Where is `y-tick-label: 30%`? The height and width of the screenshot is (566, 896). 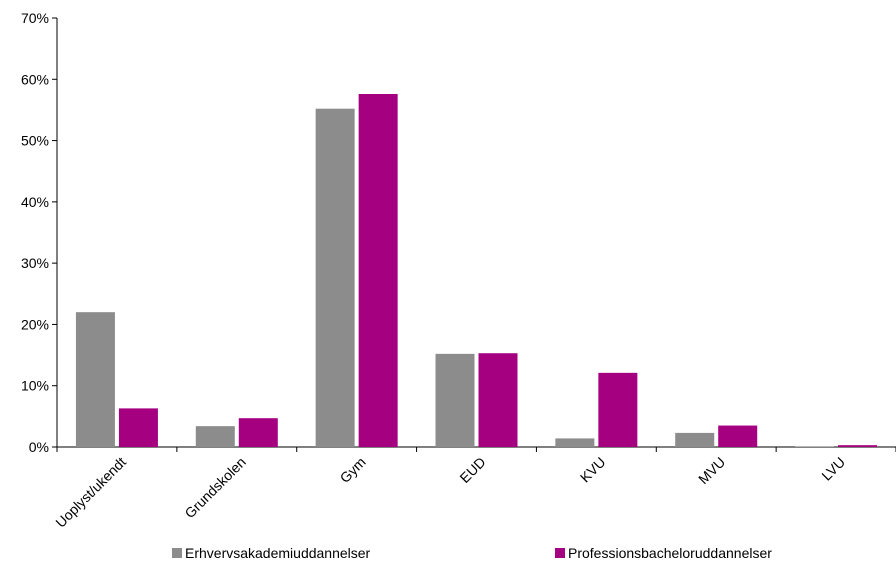 y-tick-label: 30% is located at coordinates (35, 263).